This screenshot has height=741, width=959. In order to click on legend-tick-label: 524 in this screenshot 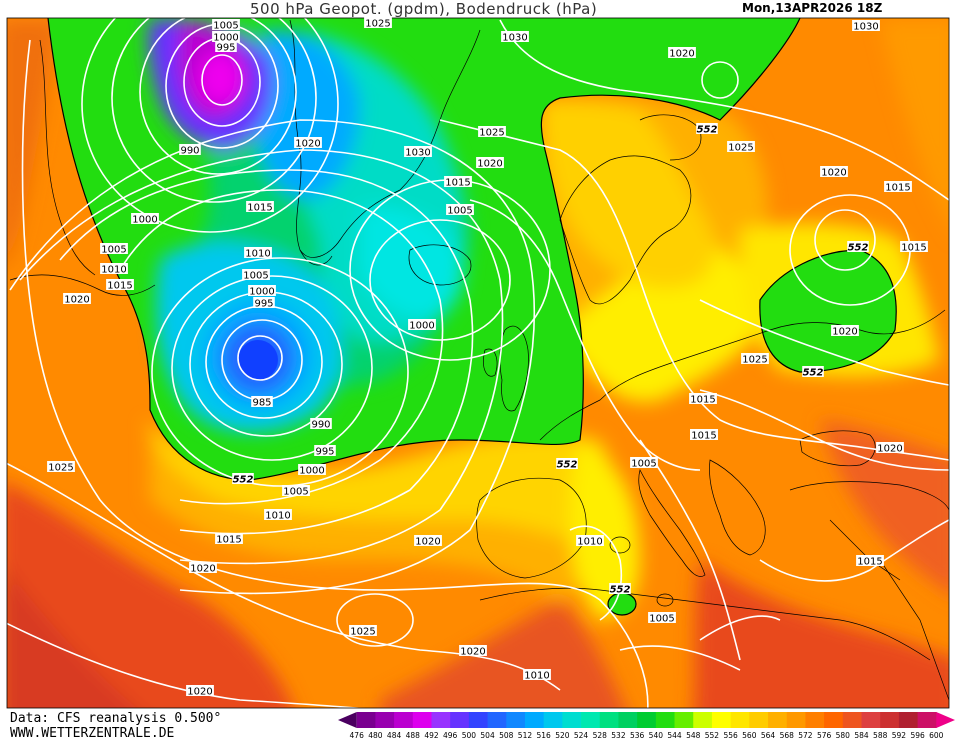, I will do `click(581, 735)`.